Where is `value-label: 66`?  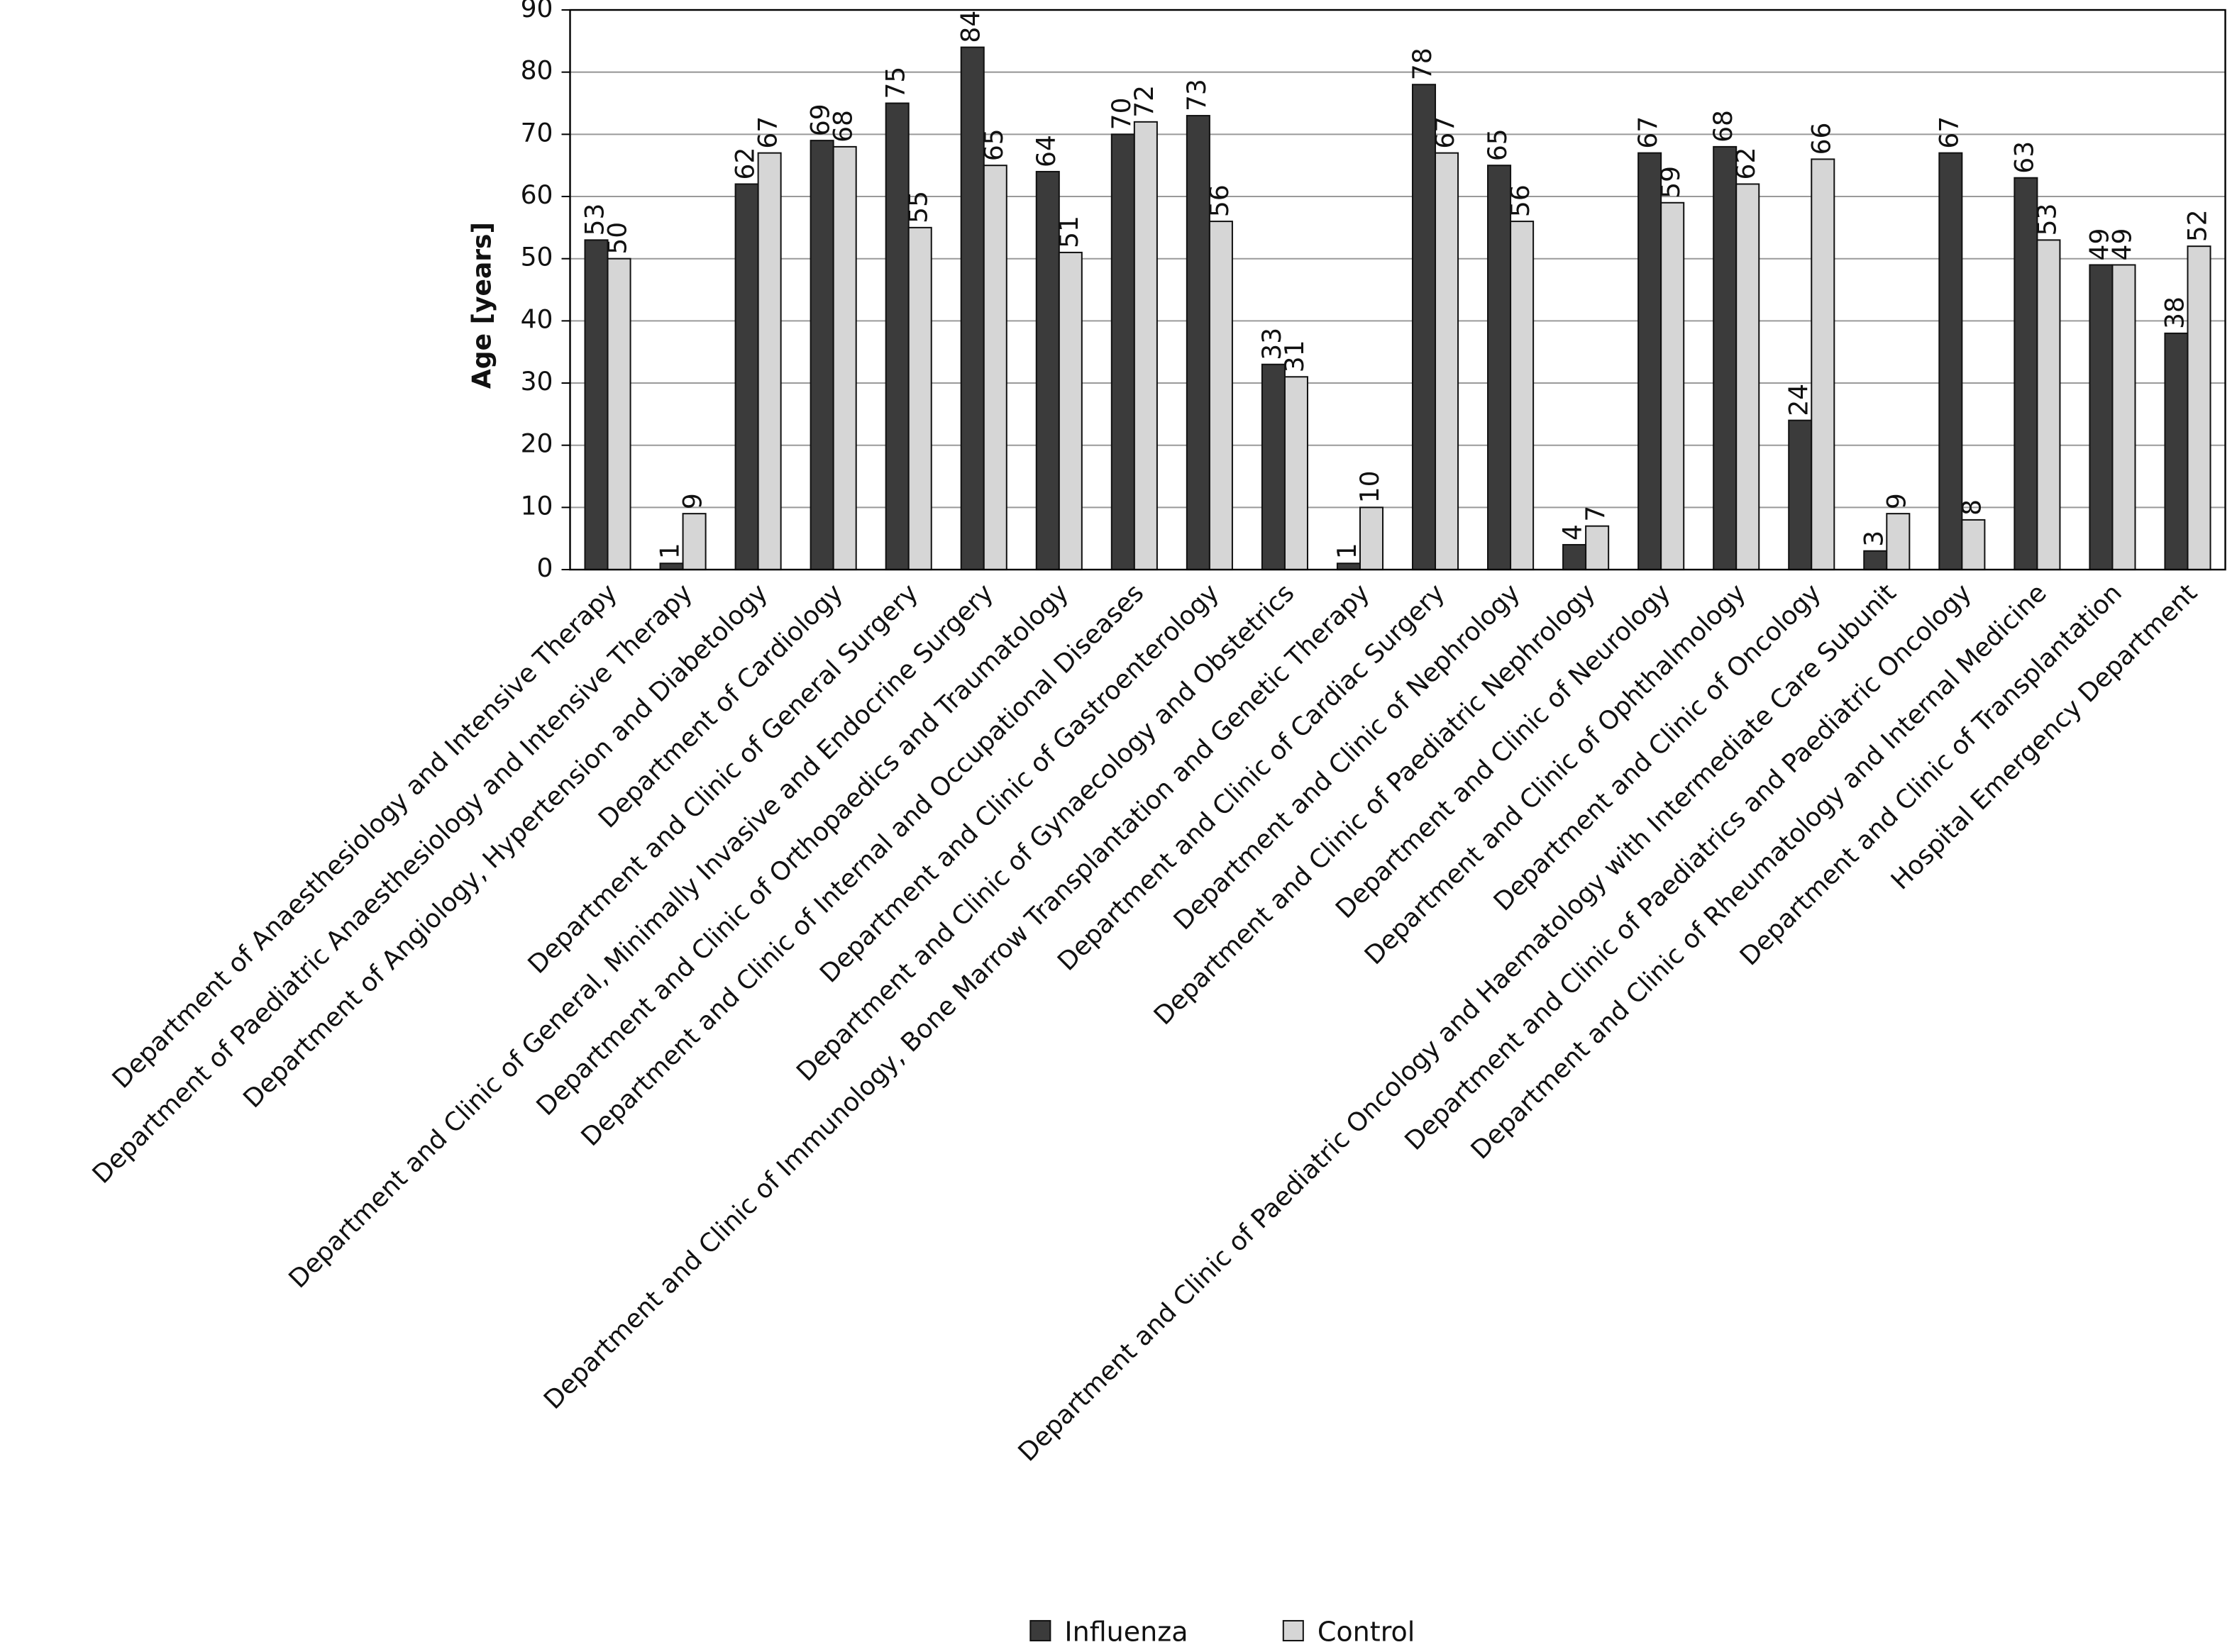 value-label: 66 is located at coordinates (1821, 139).